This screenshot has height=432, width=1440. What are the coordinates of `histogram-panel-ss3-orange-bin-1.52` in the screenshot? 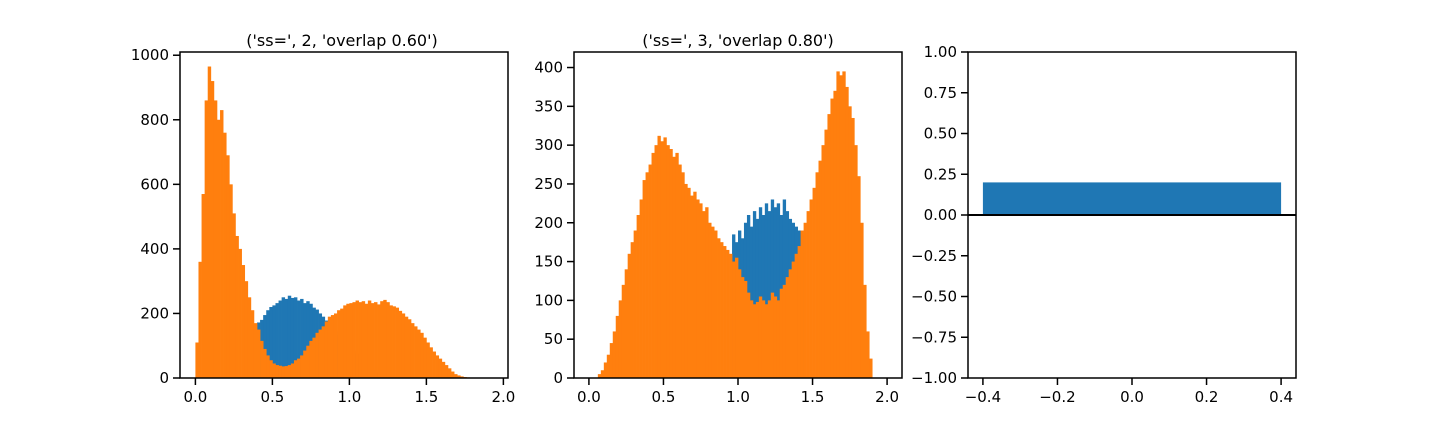 It's located at (817, 275).